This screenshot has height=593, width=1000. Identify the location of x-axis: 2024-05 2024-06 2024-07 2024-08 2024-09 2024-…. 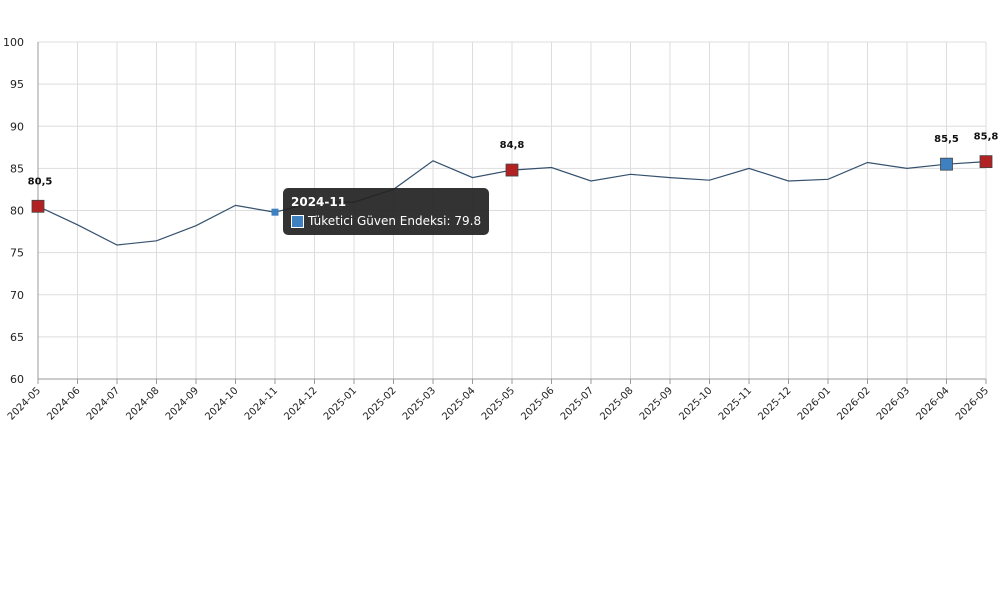
(498, 403).